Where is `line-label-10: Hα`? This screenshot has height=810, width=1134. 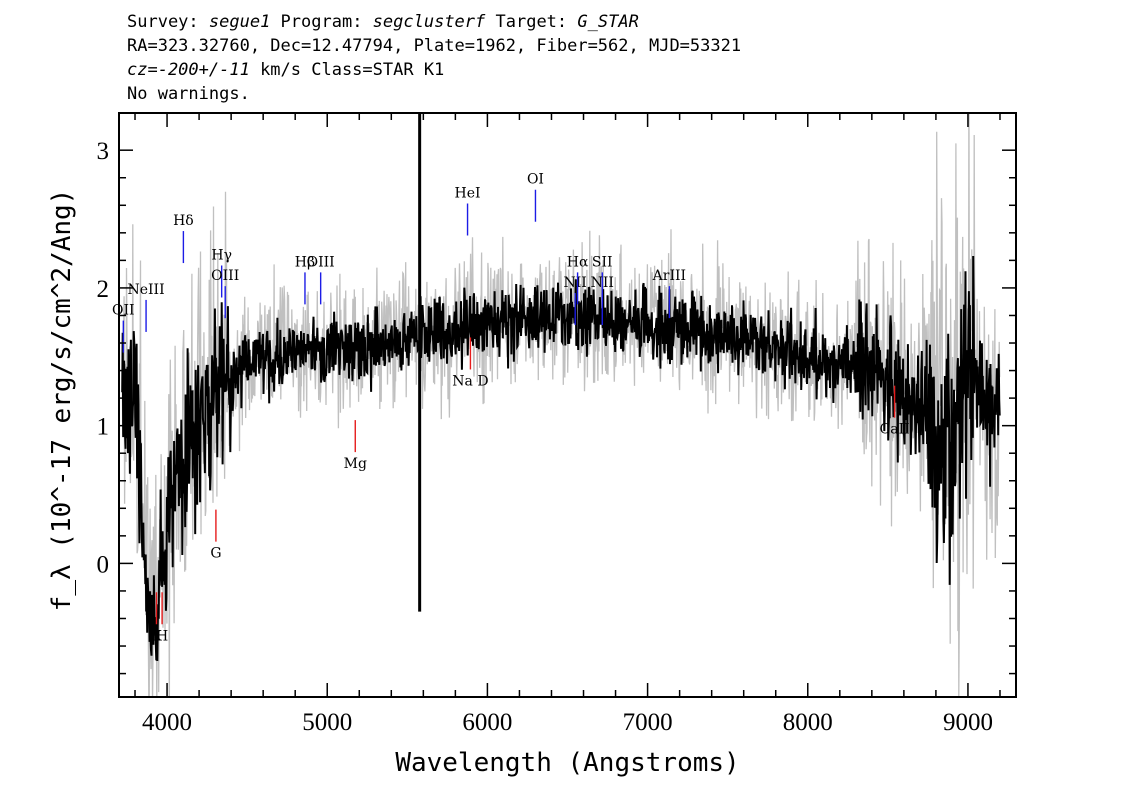 line-label-10: Hα is located at coordinates (578, 262).